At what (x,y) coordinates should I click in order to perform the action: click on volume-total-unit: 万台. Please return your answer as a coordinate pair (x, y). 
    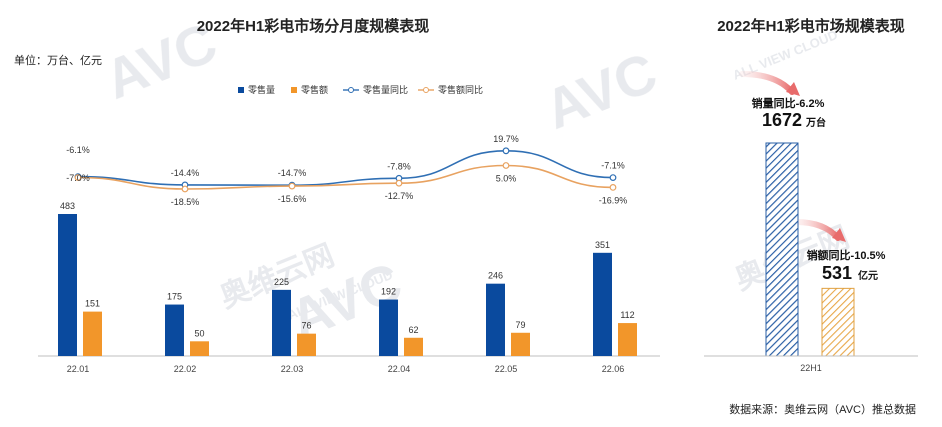
    Looking at the image, I should click on (815, 122).